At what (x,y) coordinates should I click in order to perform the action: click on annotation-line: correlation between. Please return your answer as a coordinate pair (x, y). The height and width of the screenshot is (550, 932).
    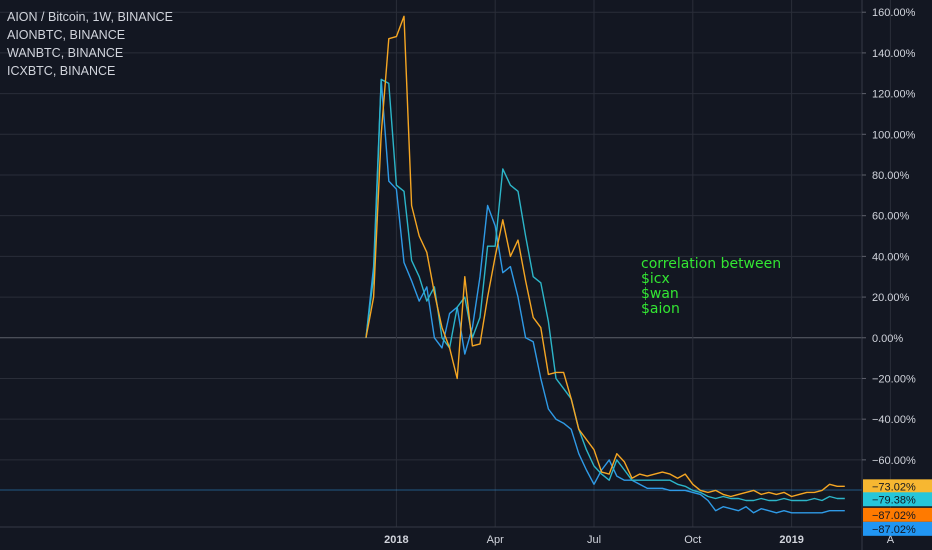
    Looking at the image, I should click on (711, 264).